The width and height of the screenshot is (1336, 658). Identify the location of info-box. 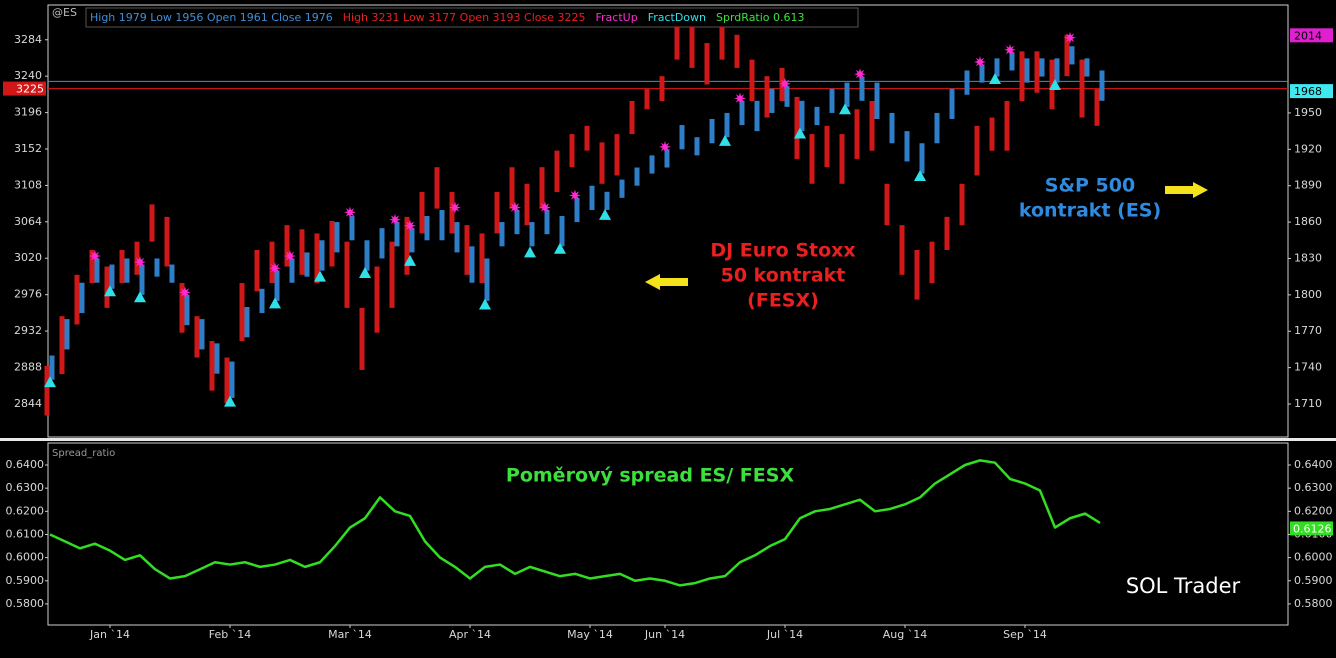
(472, 17).